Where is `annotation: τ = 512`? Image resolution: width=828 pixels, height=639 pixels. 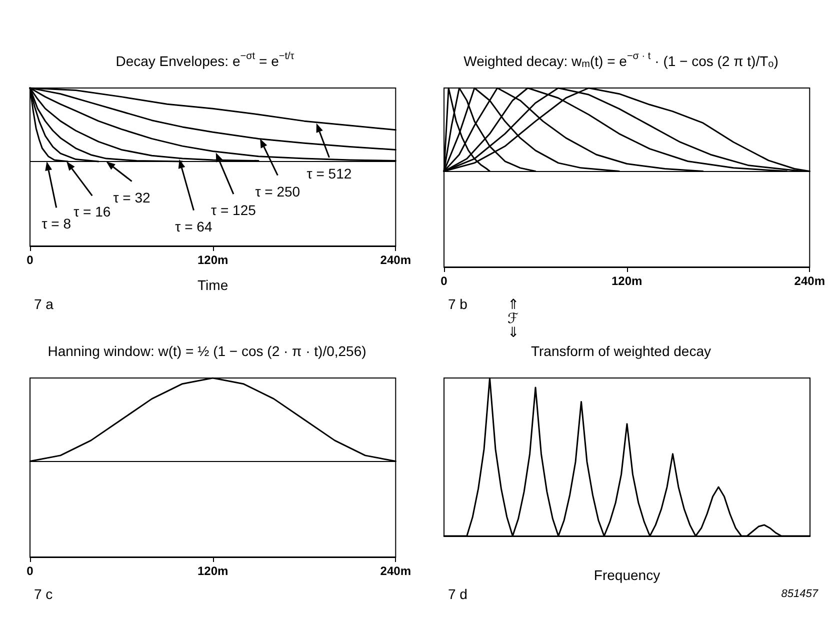
annotation: τ = 512 is located at coordinates (329, 173).